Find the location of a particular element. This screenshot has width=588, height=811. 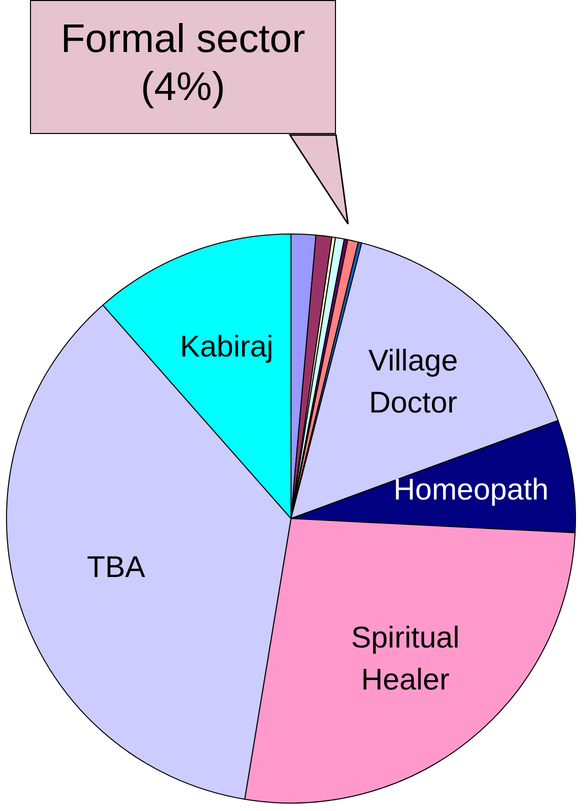

slice-label: Spiritual Healer is located at coordinates (405, 659).